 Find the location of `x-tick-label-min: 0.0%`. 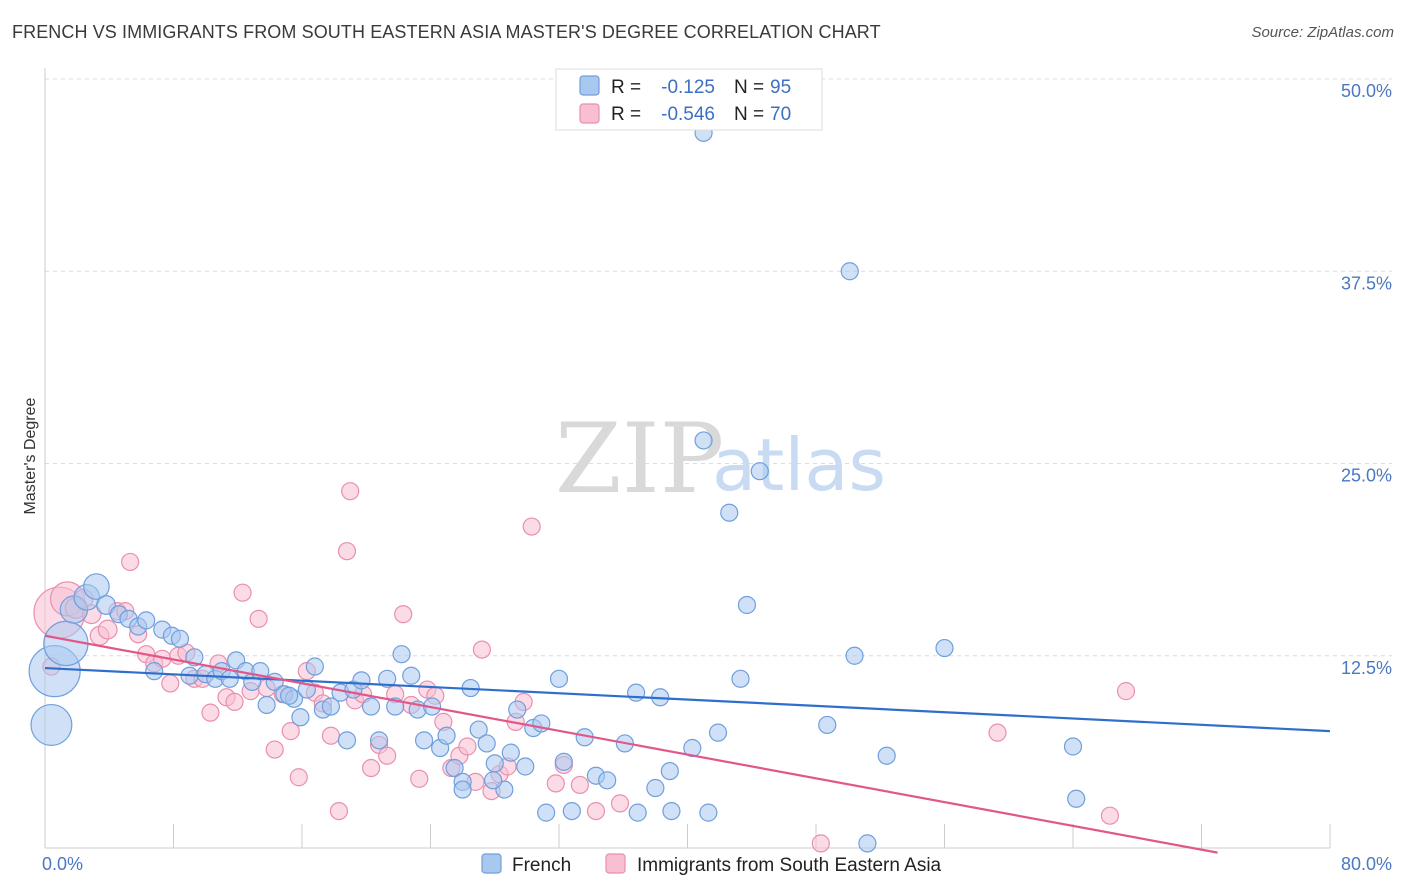

x-tick-label-min: 0.0% is located at coordinates (62, 864).